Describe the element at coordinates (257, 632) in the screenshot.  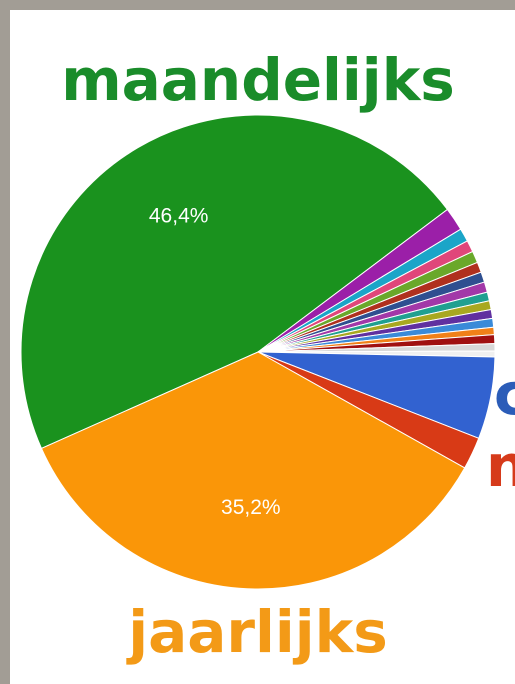
I see `category-label: jaarlijks` at that location.